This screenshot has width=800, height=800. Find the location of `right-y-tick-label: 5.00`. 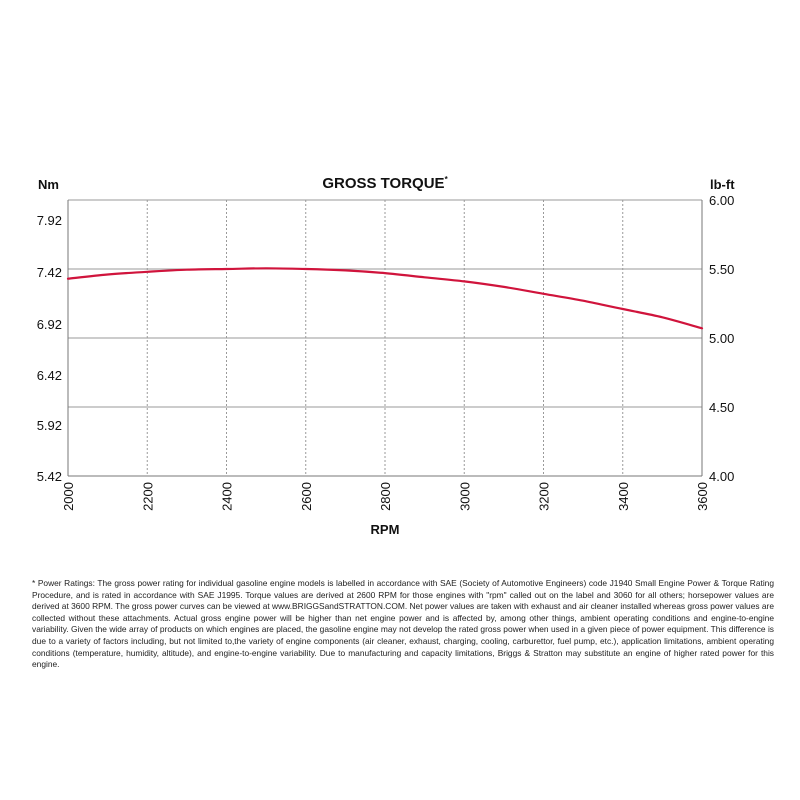

right-y-tick-label: 5.00 is located at coordinates (721, 338).